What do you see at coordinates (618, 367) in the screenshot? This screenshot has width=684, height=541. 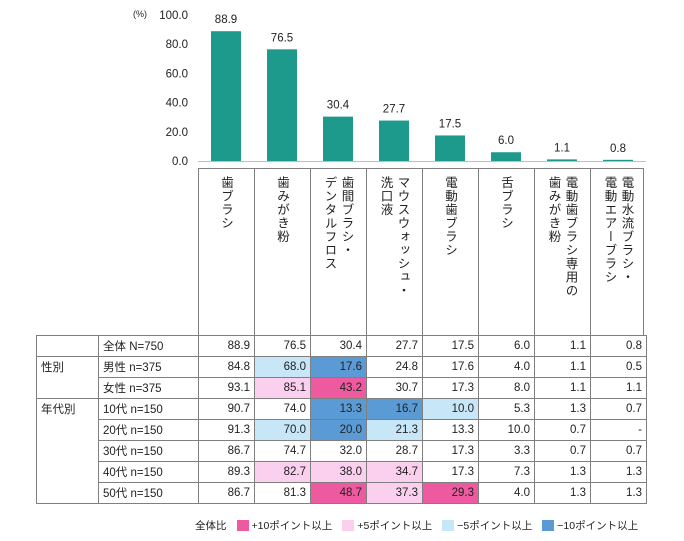 I see `value-cell: 0.5` at bounding box center [618, 367].